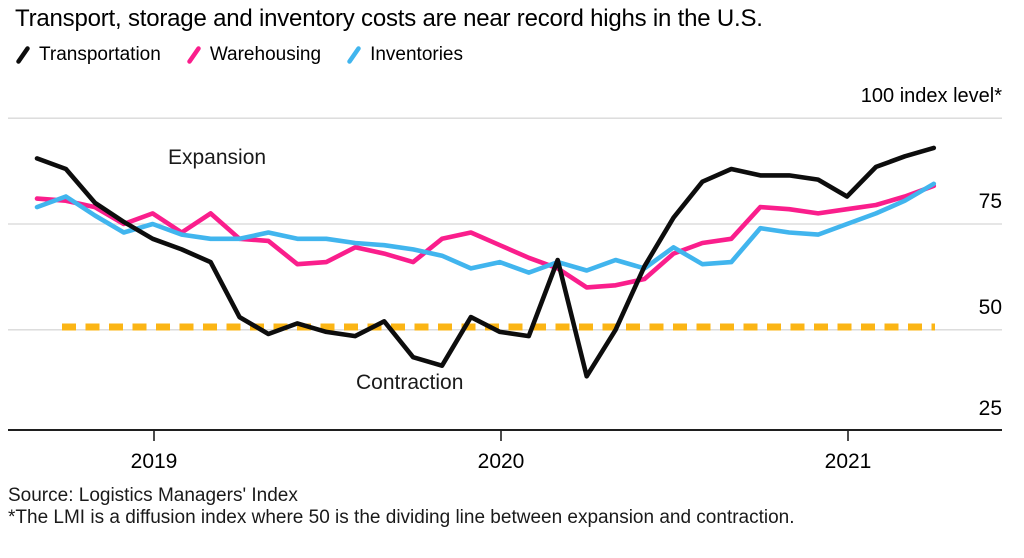 The height and width of the screenshot is (558, 1024). I want to click on legend-label-warehousing: Warehousing, so click(265, 54).